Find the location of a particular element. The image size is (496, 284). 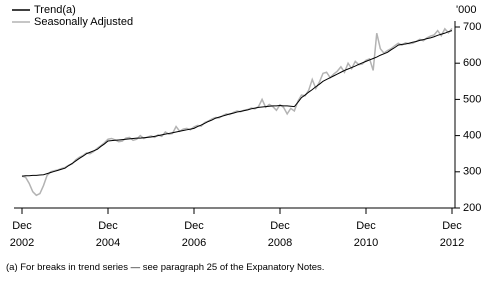

y-tick-label: 400 is located at coordinates (472, 136).